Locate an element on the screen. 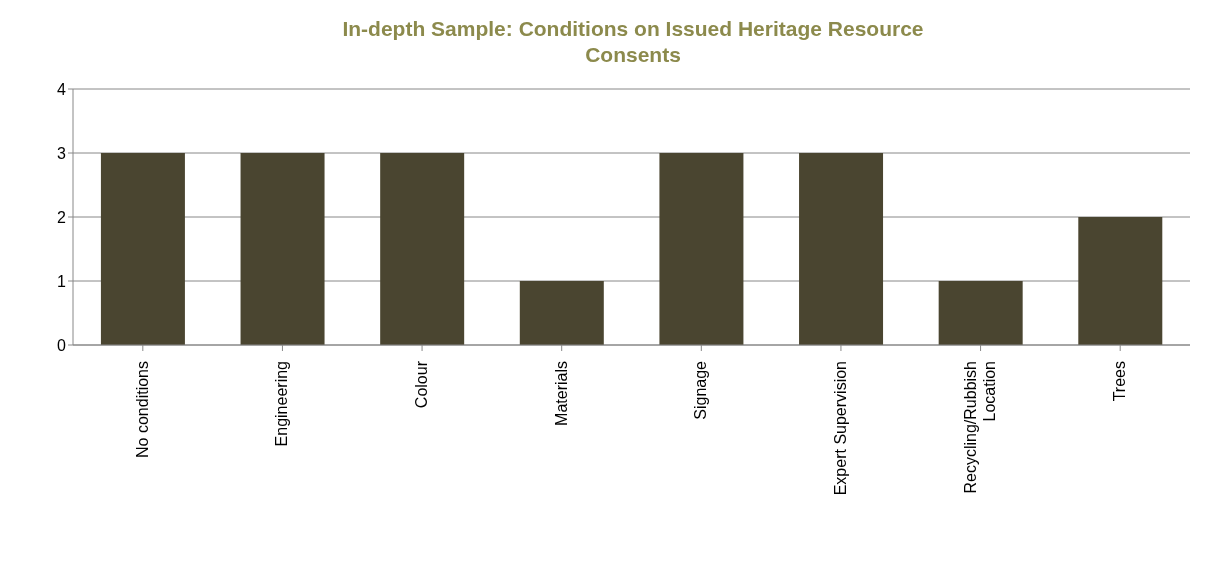 The height and width of the screenshot is (566, 1213). y-tick-label: 3 is located at coordinates (62, 153).